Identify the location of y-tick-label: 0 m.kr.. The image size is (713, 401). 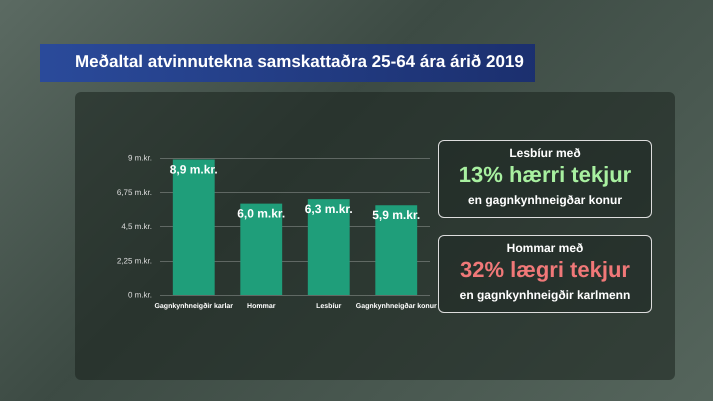
(140, 295).